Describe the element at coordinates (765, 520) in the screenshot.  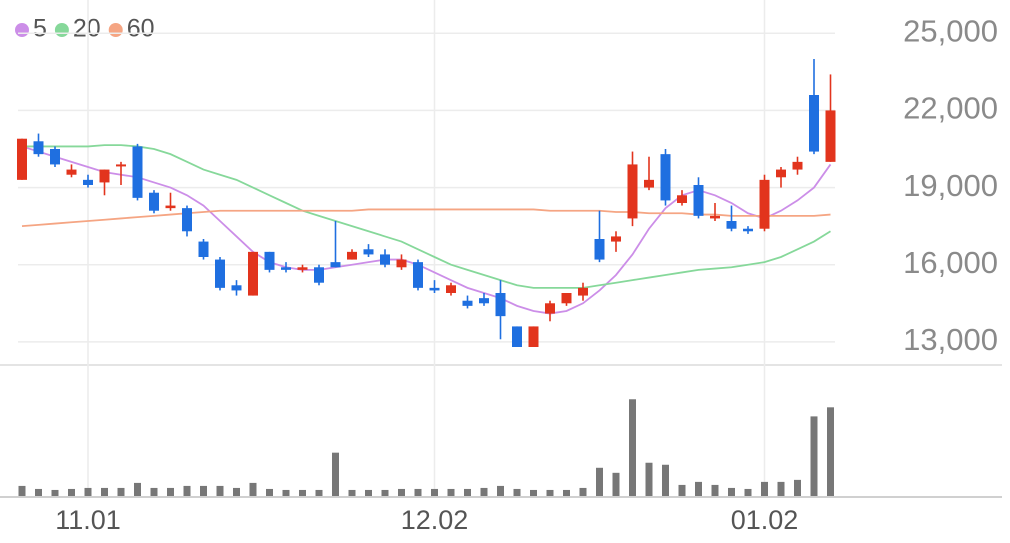
I see `x-tick-label: 01.02` at that location.